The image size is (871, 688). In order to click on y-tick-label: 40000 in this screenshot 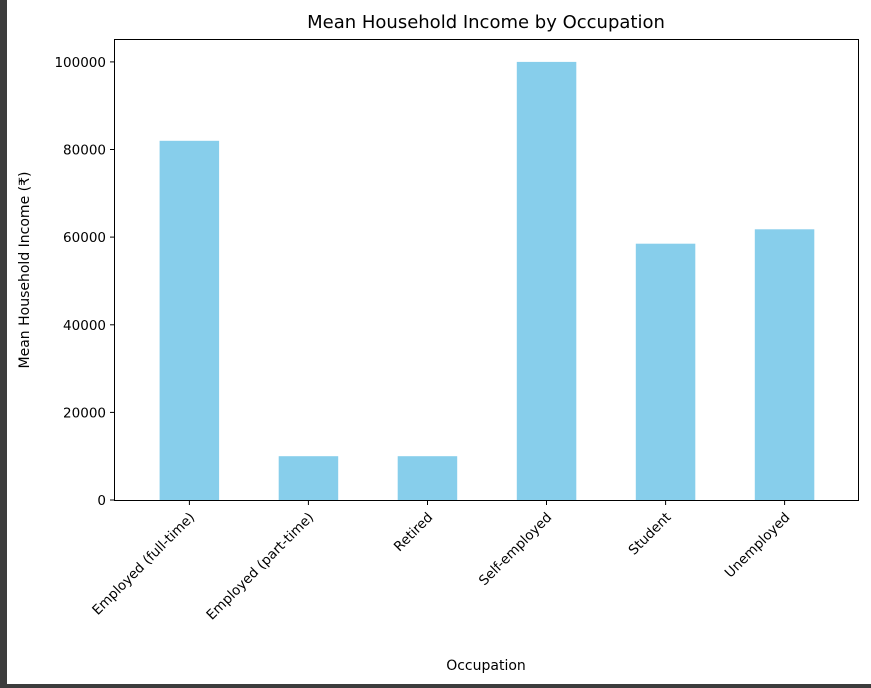, I will do `click(84, 326)`.